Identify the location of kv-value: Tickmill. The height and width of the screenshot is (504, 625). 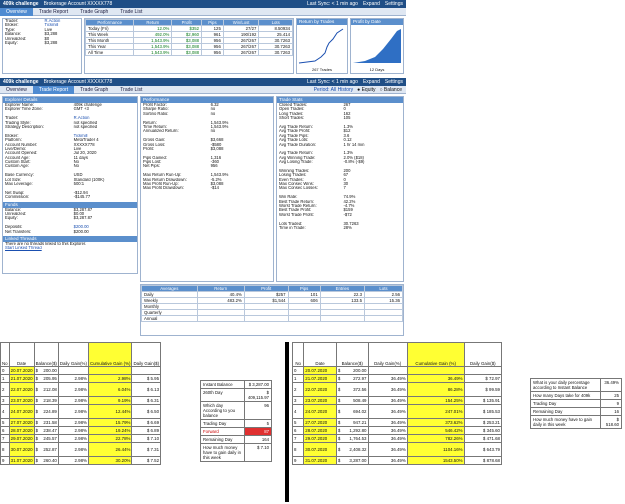
(80, 135).